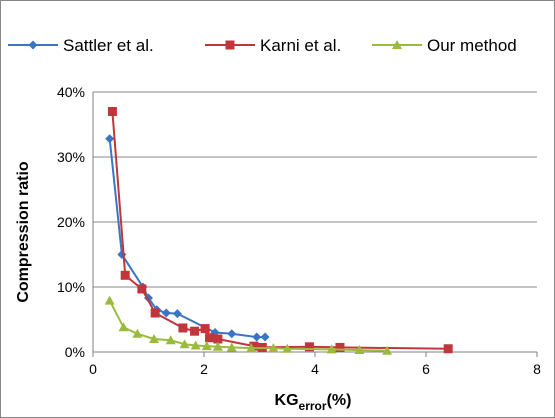 This screenshot has height=418, width=555. What do you see at coordinates (71, 222) in the screenshot?
I see `y-tick-label: 20%` at bounding box center [71, 222].